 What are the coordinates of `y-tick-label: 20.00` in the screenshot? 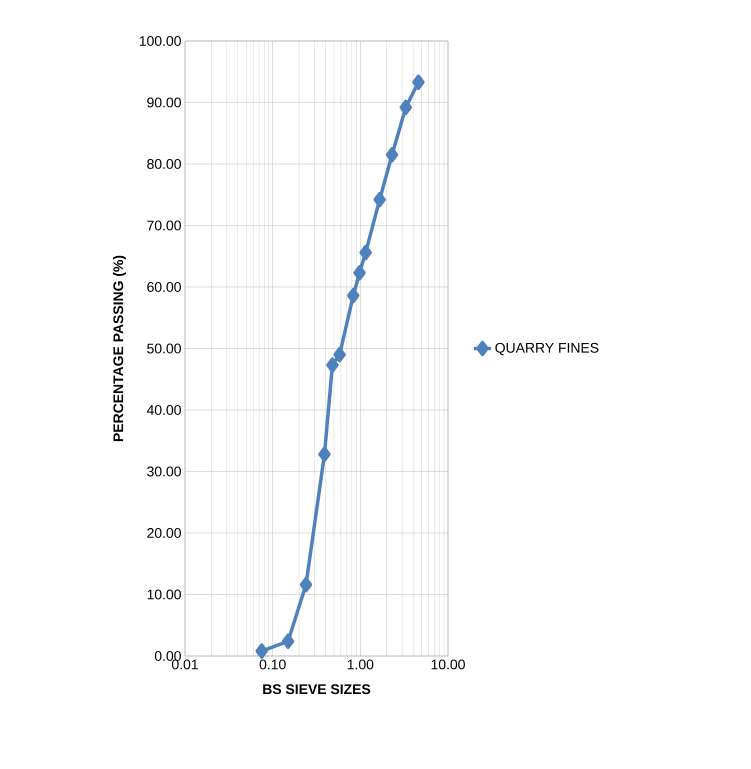 It's located at (164, 533).